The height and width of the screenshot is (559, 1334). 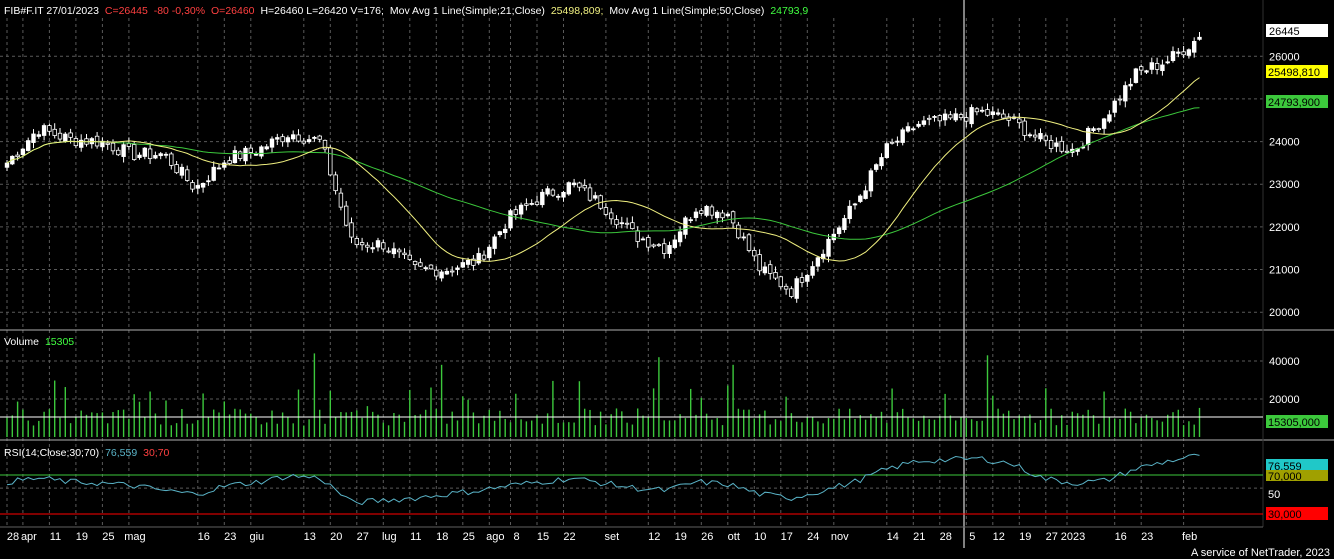 What do you see at coordinates (156, 453) in the screenshot?
I see `rsi-levels: 30;70` at bounding box center [156, 453].